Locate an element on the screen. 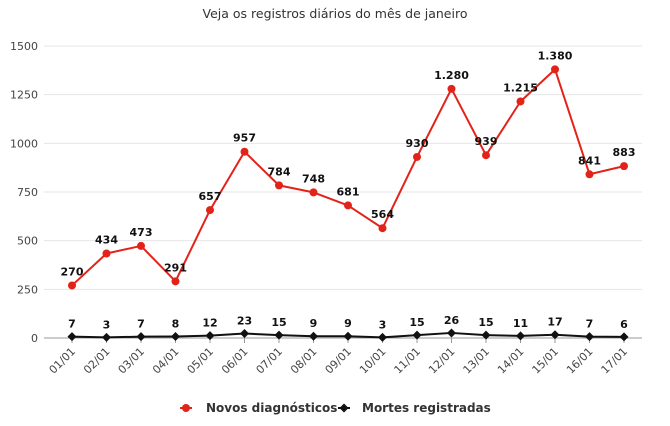  data-label: 657 is located at coordinates (210, 196).